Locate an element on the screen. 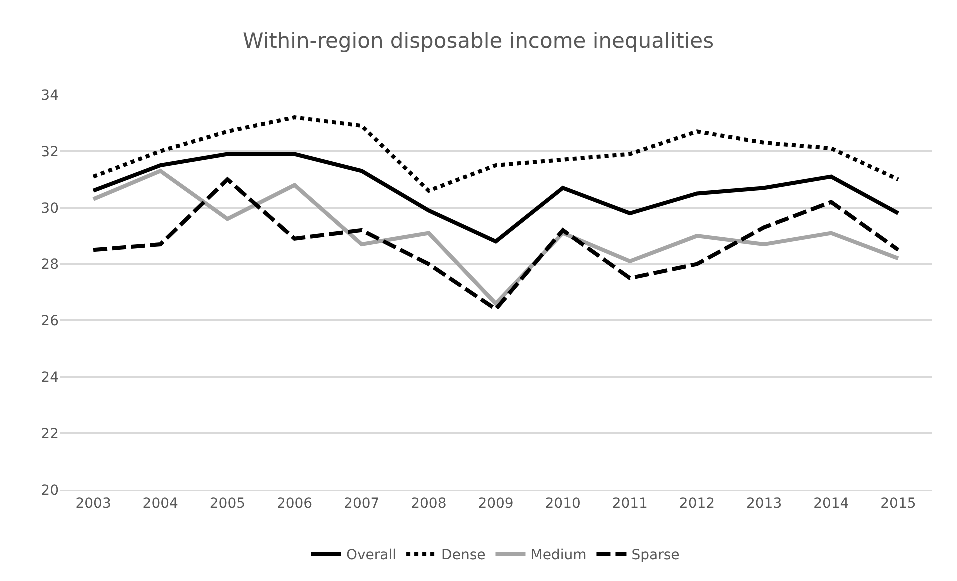 This screenshot has width=957, height=581. y-tick-label: 32 is located at coordinates (50, 152).